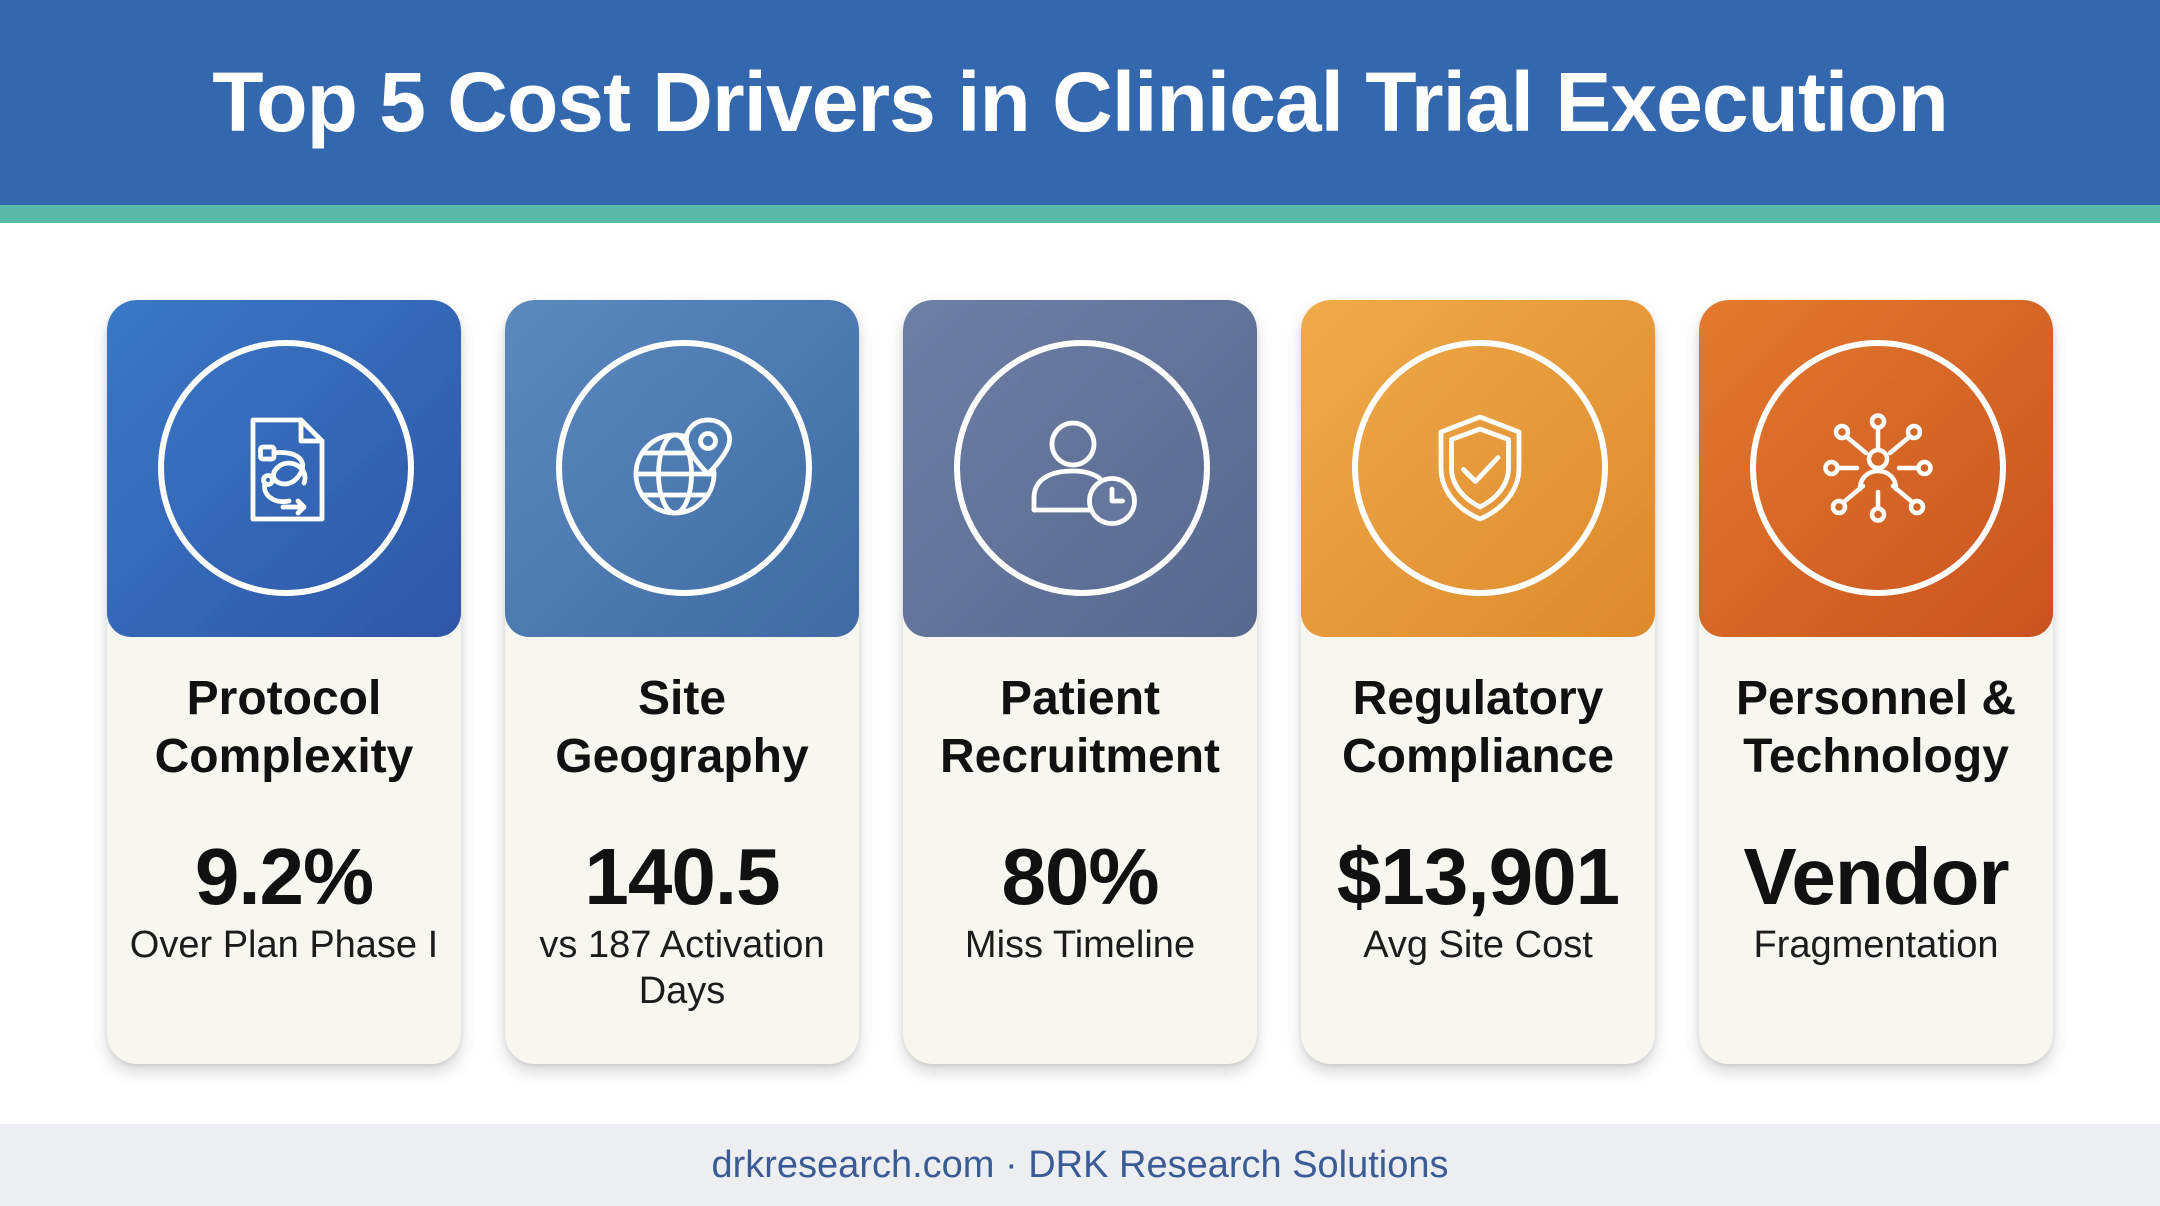  Describe the element at coordinates (1478, 727) in the screenshot. I see `card-title: Regulatory Compliance` at that location.